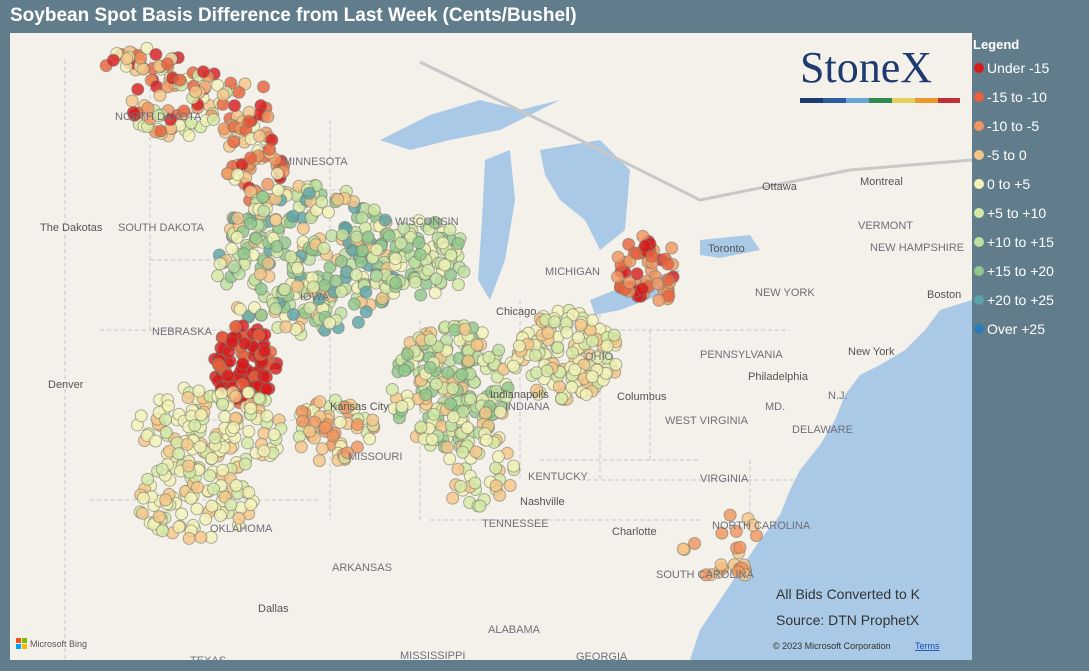 The height and width of the screenshot is (671, 1089). Describe the element at coordinates (362, 568) in the screenshot. I see `place-label: ARKANSAS` at that location.